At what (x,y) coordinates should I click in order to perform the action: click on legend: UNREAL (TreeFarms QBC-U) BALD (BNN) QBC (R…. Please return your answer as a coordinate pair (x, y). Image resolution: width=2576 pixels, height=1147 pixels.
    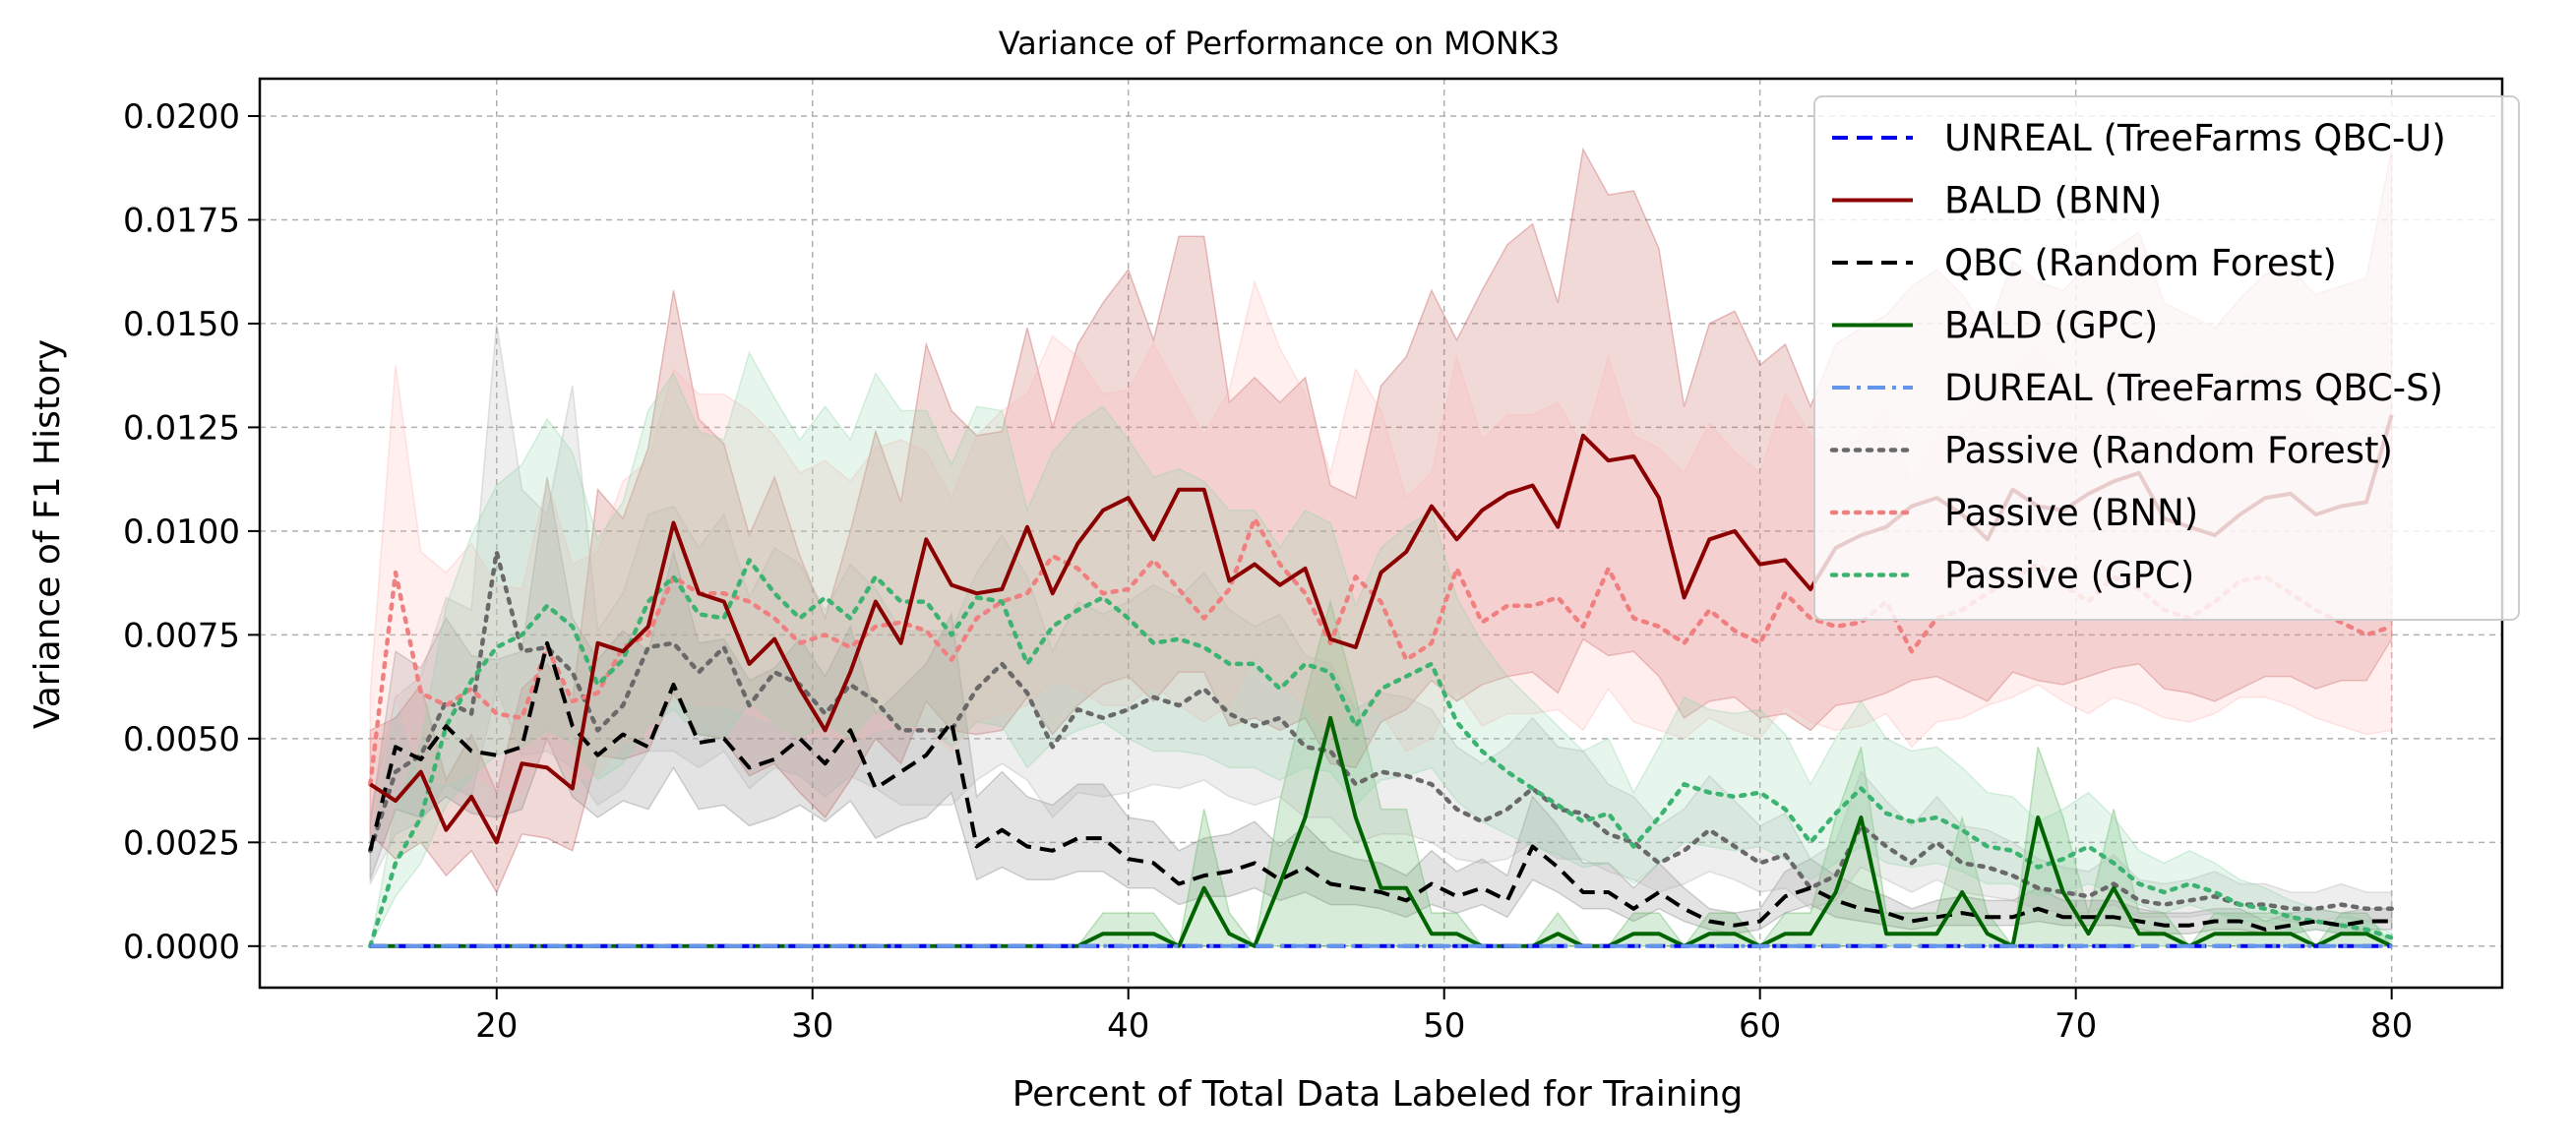
    Looking at the image, I should click on (2166, 358).